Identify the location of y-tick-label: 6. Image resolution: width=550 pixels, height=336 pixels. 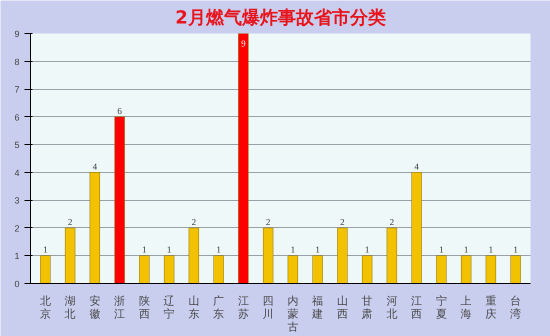
(17, 117).